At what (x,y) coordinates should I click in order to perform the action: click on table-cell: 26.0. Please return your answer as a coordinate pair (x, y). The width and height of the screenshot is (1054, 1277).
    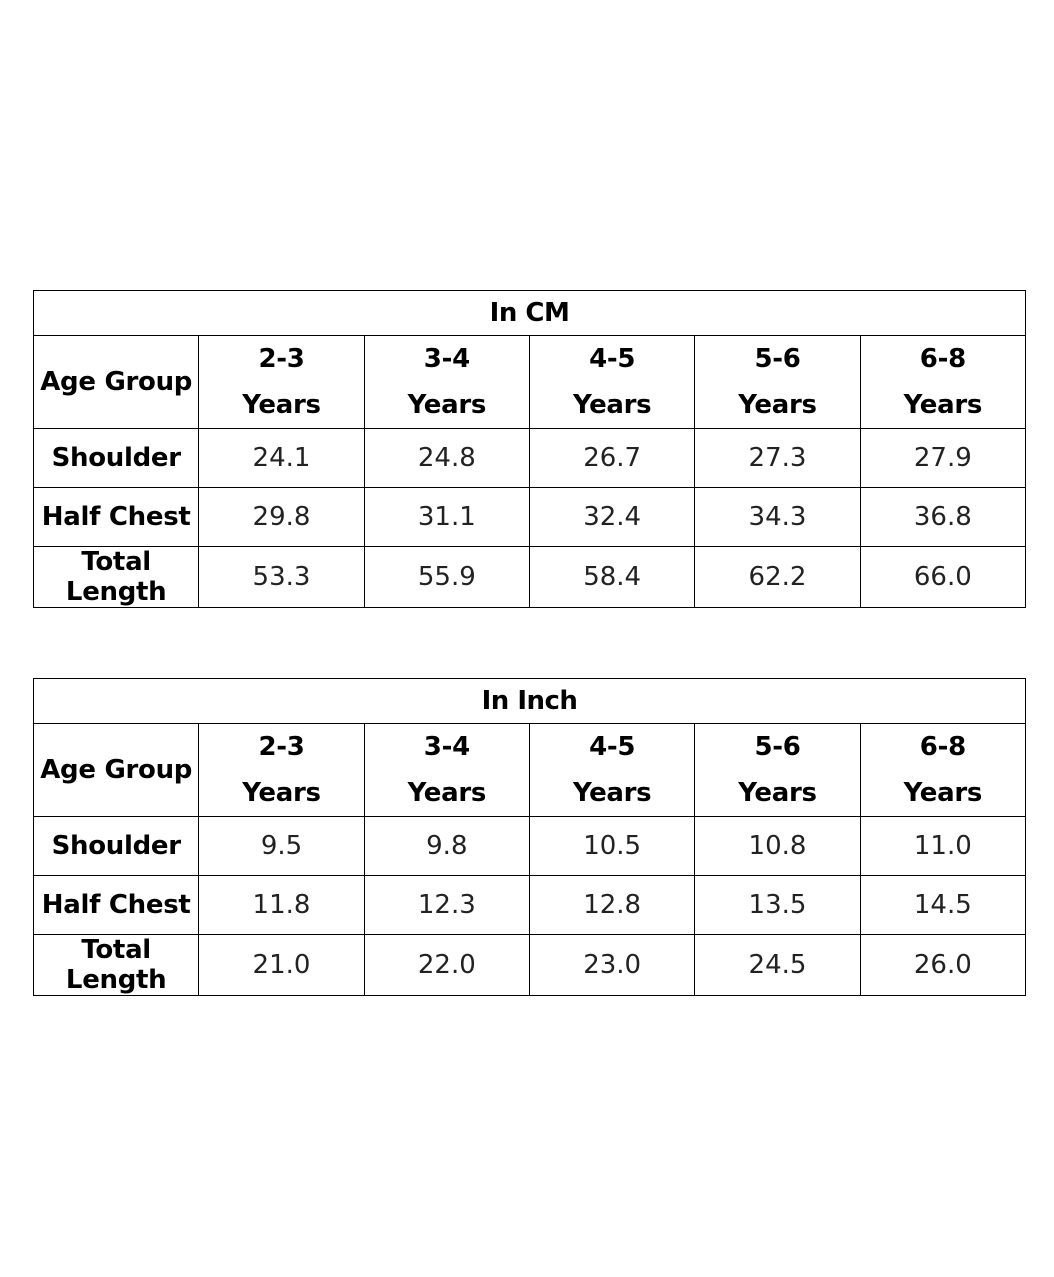
    Looking at the image, I should click on (943, 965).